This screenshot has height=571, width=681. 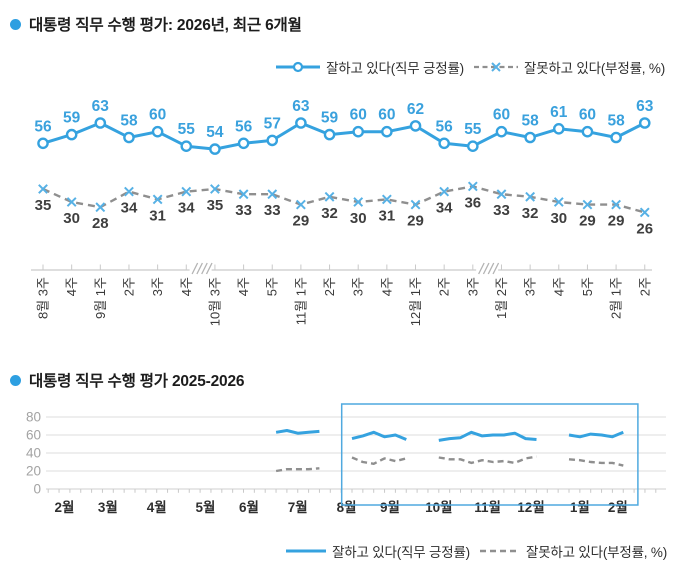 What do you see at coordinates (137, 381) in the screenshot?
I see `bottom-chart-title: 대통령 직무 수행 평가 2025-2026` at bounding box center [137, 381].